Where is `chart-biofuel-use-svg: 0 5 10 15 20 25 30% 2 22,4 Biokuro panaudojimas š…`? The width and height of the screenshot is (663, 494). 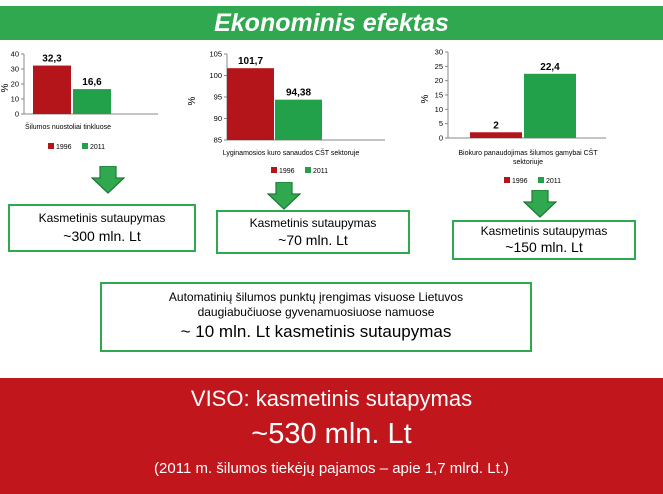
chart-biofuel-use-svg: 0 5 10 15 20 25 30% 2 22,4 Biokuro panaudojimas š… is located at coordinates (513, 116).